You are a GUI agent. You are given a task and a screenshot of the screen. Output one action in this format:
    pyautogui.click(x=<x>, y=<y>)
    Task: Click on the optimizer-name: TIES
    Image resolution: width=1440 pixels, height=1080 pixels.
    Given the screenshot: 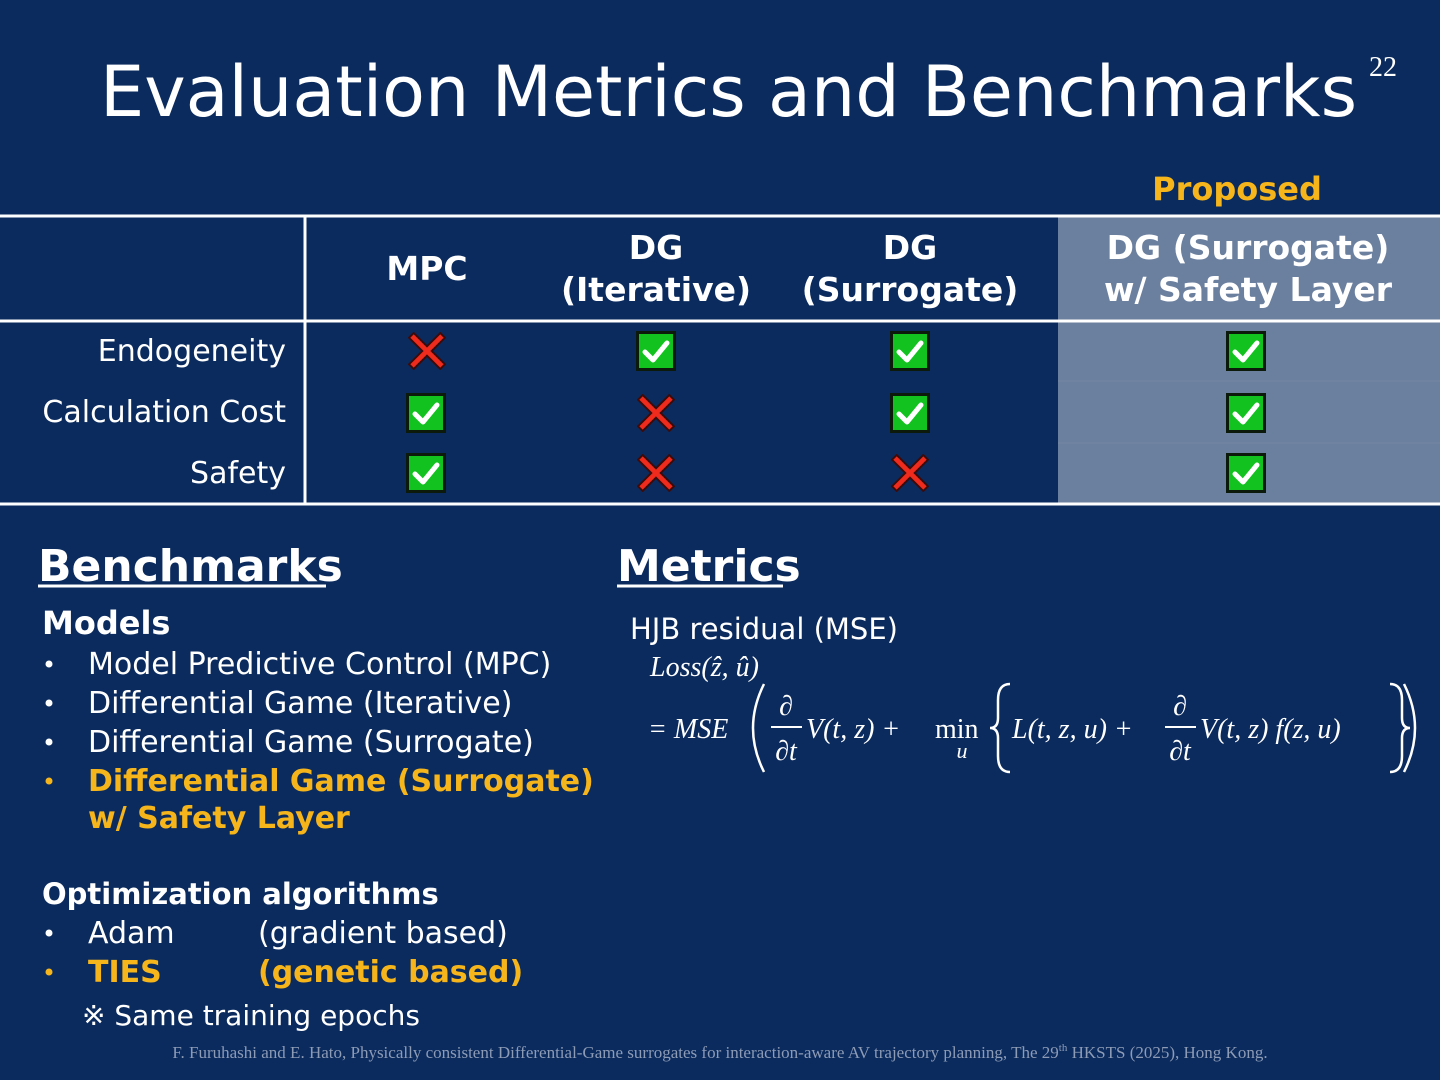 What is the action you would take?
    pyautogui.click(x=125, y=972)
    